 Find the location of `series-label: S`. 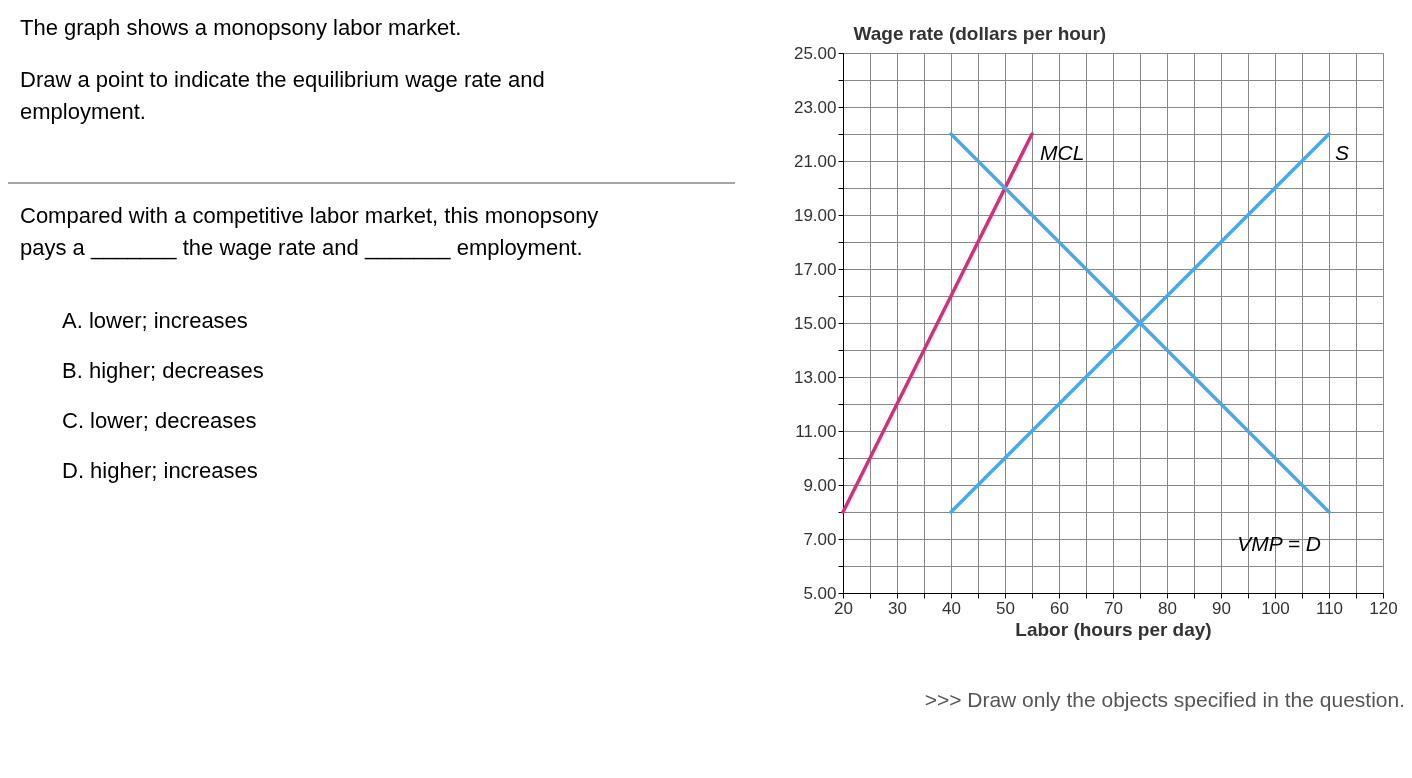

series-label: S is located at coordinates (1342, 152).